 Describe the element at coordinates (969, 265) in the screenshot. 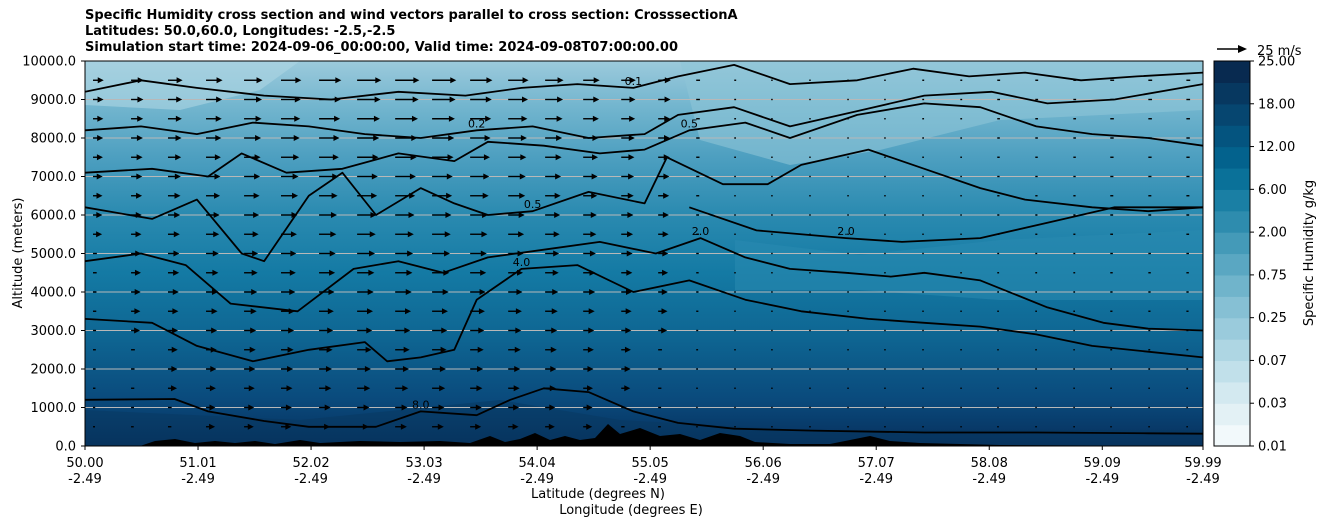

I see `moist-region-upper-right` at that location.